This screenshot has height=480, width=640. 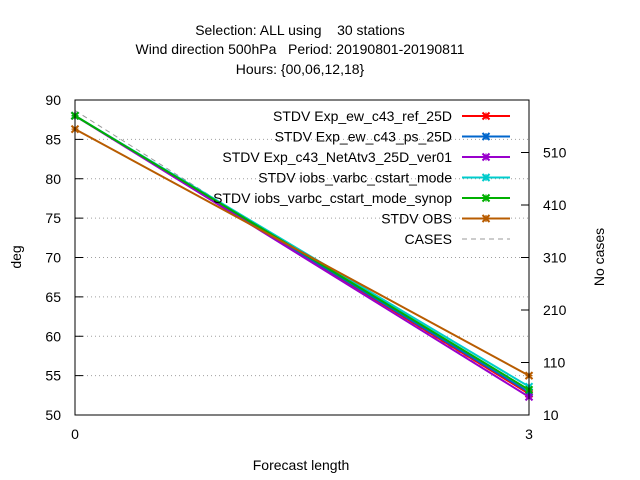 I want to click on y-tick-label: 70, so click(x=53, y=258).